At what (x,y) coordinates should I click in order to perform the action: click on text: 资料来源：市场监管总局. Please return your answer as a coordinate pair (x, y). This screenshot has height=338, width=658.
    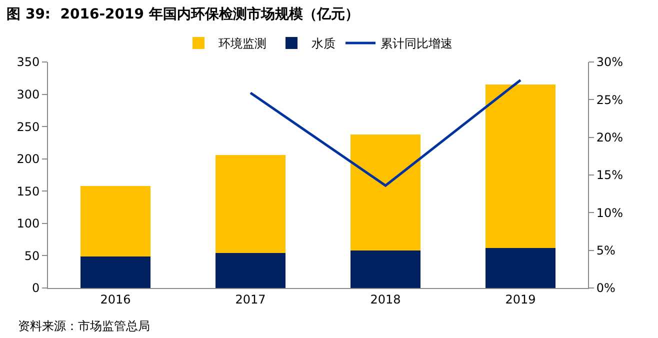
    Looking at the image, I should click on (84, 326).